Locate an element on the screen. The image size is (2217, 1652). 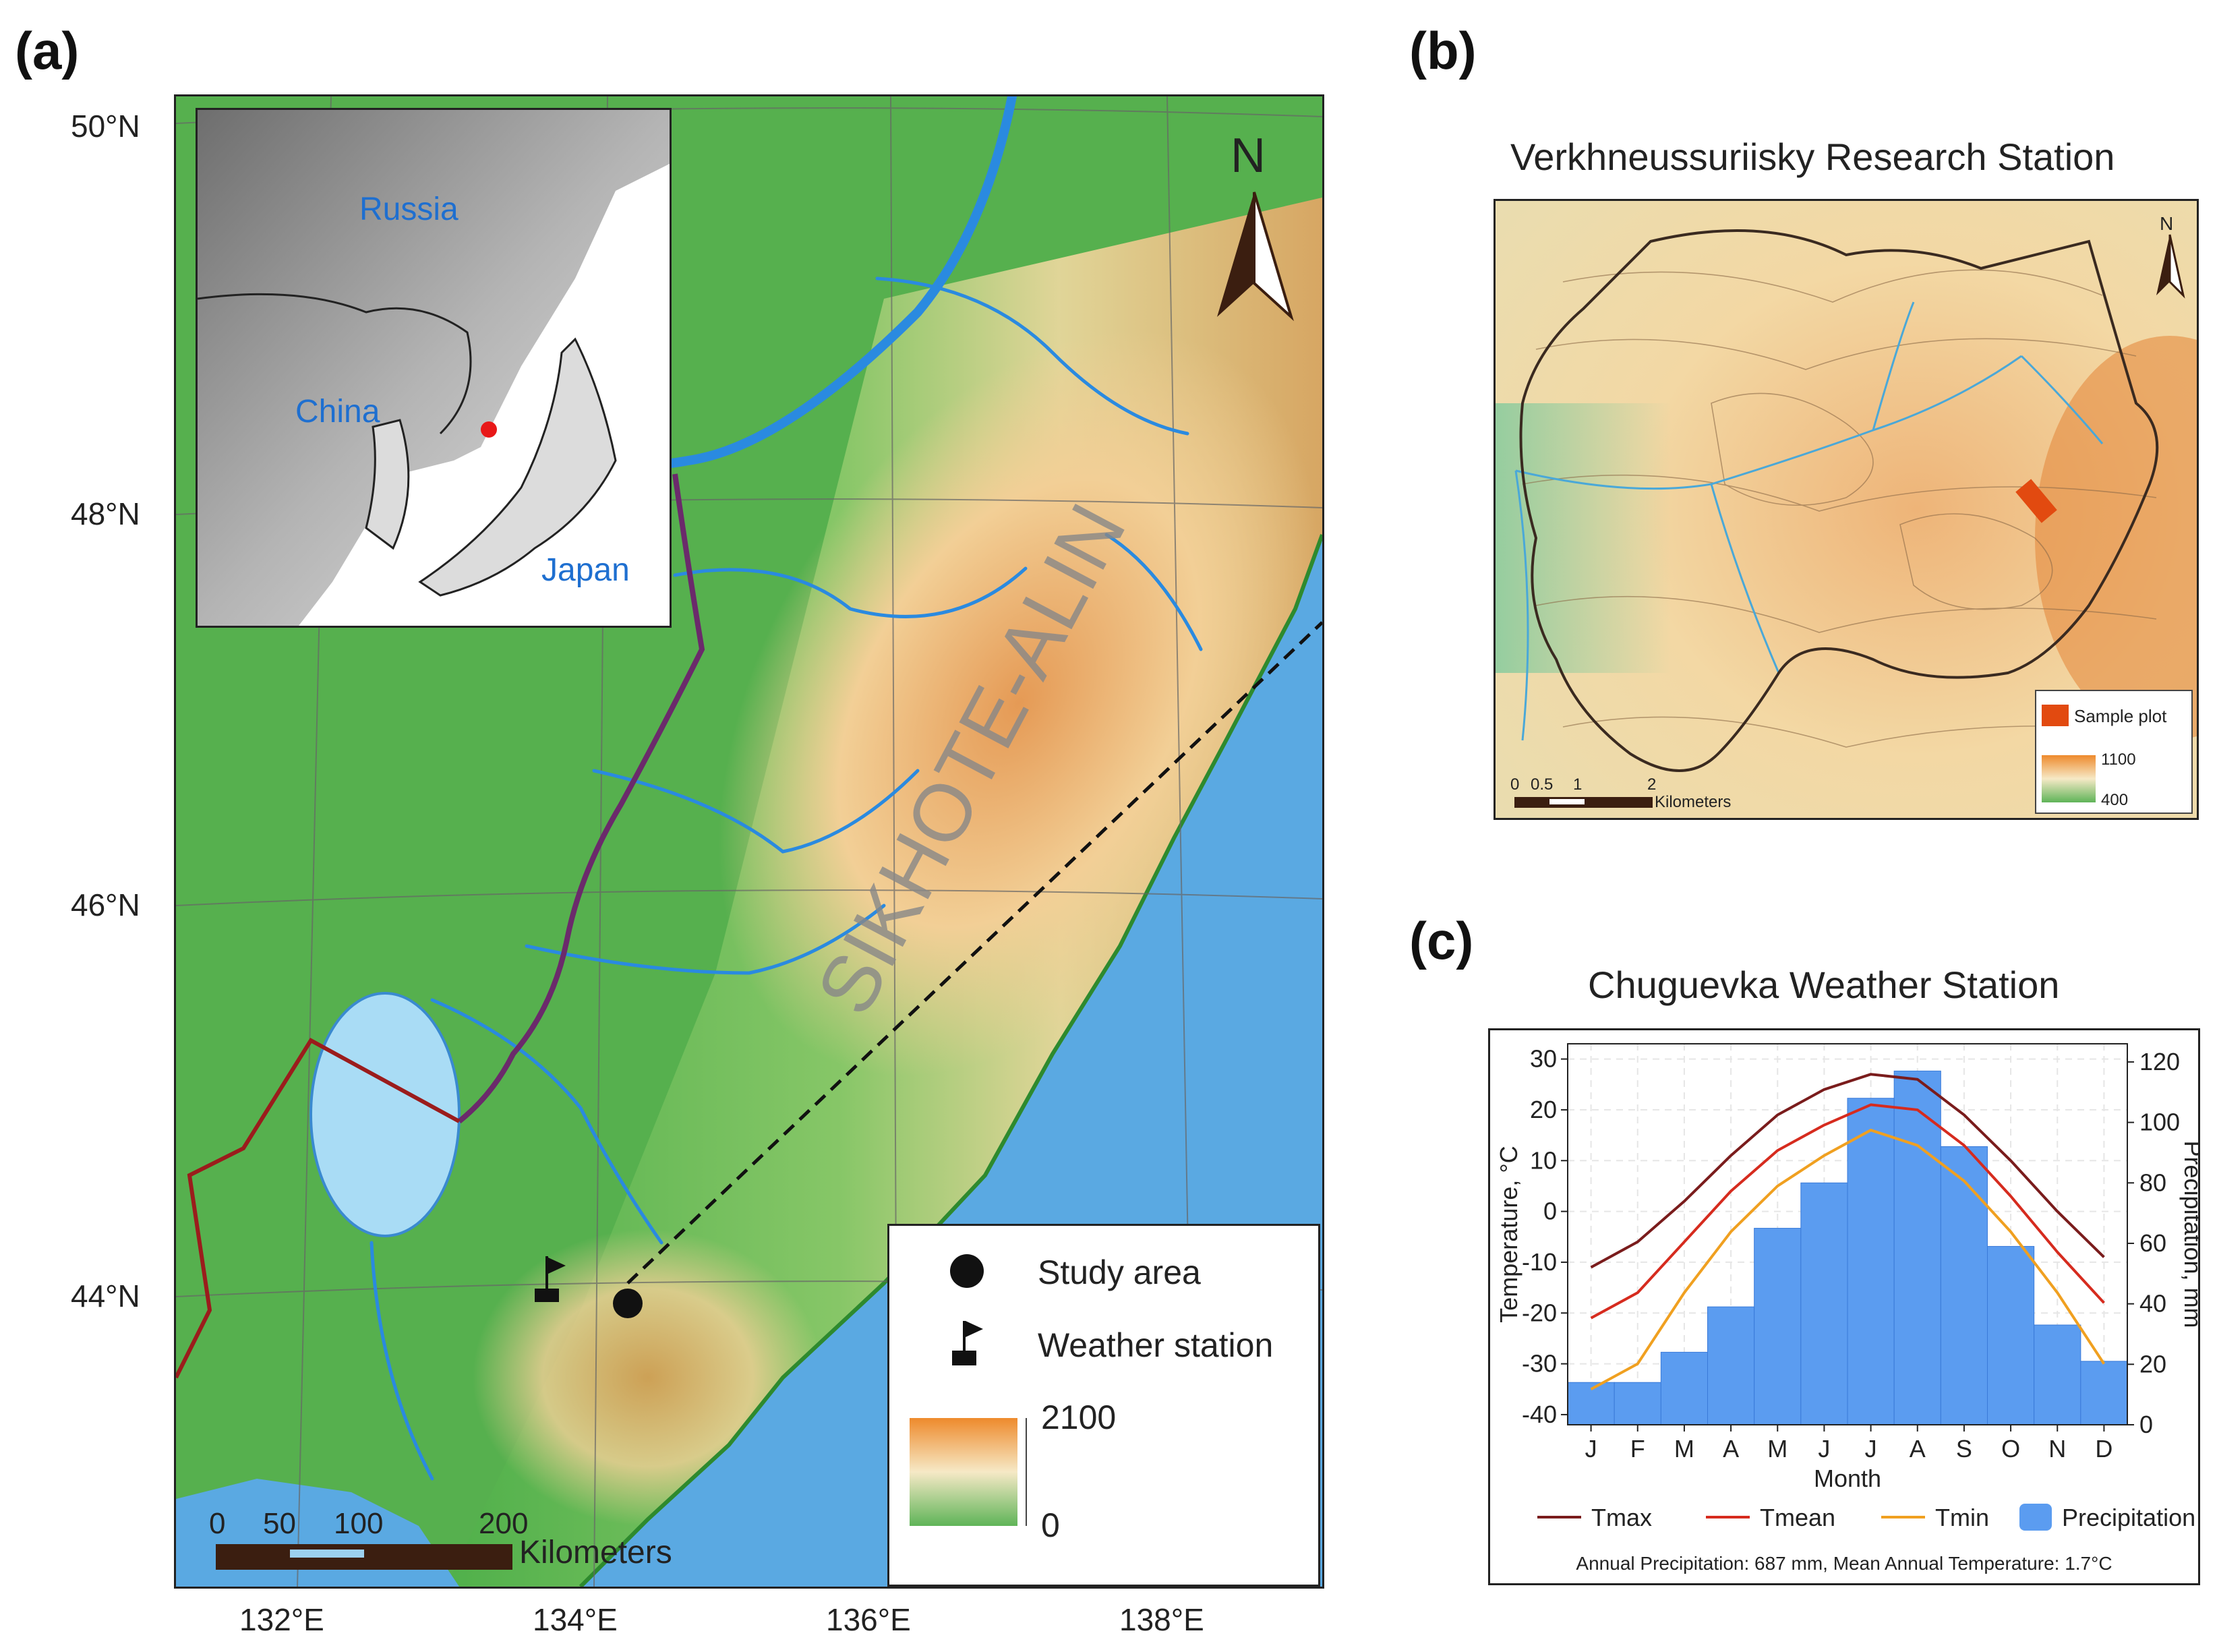
y2-tick-label: 100 is located at coordinates (2159, 1122).